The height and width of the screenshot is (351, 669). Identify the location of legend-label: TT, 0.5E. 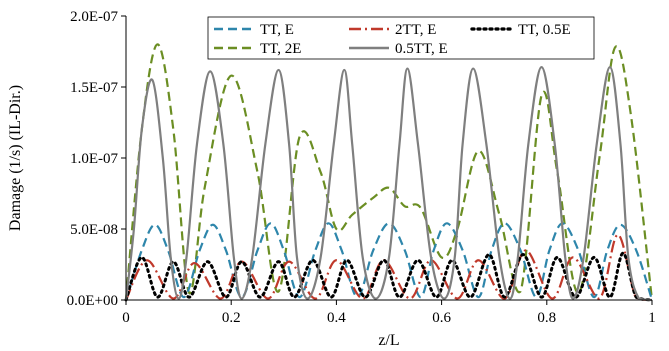
(544, 30).